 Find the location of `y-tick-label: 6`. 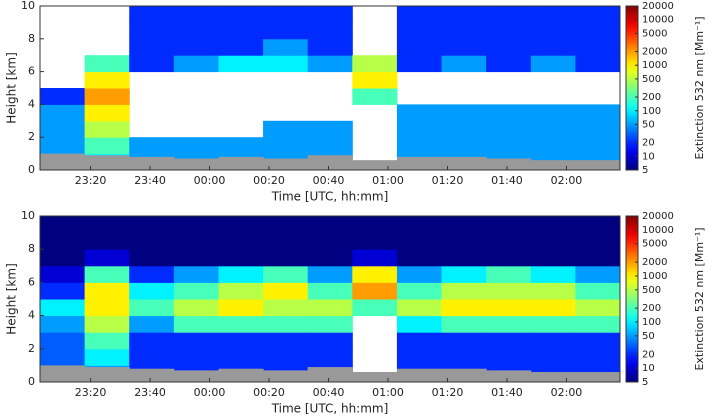

y-tick-label: 6 is located at coordinates (31, 71).